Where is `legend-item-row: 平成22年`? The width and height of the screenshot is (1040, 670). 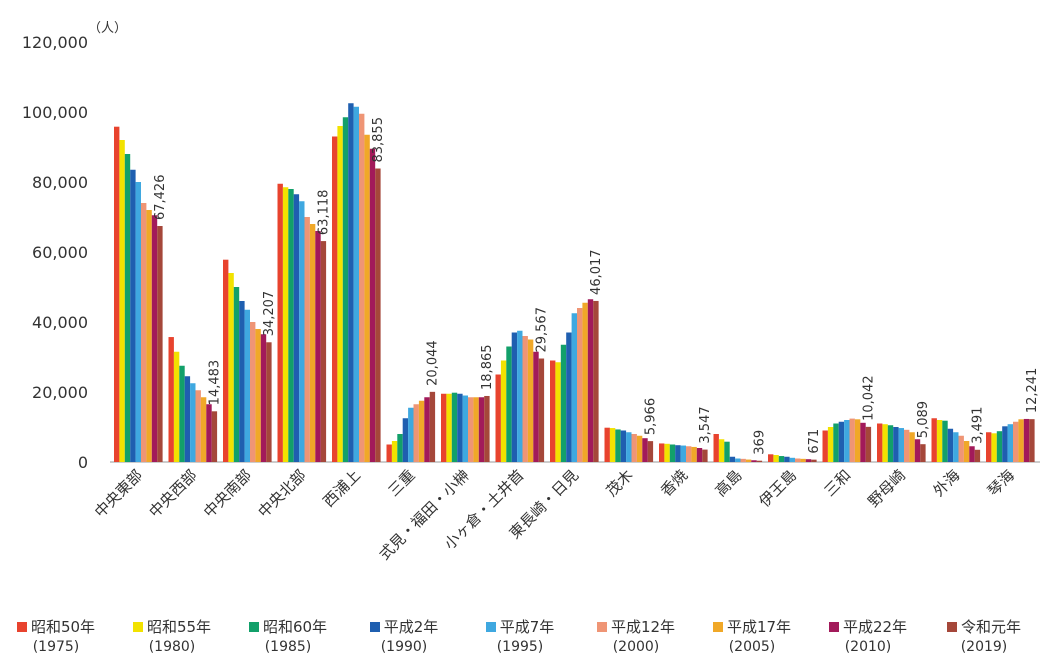 legend-item-row: 平成22年 is located at coordinates (868, 627).